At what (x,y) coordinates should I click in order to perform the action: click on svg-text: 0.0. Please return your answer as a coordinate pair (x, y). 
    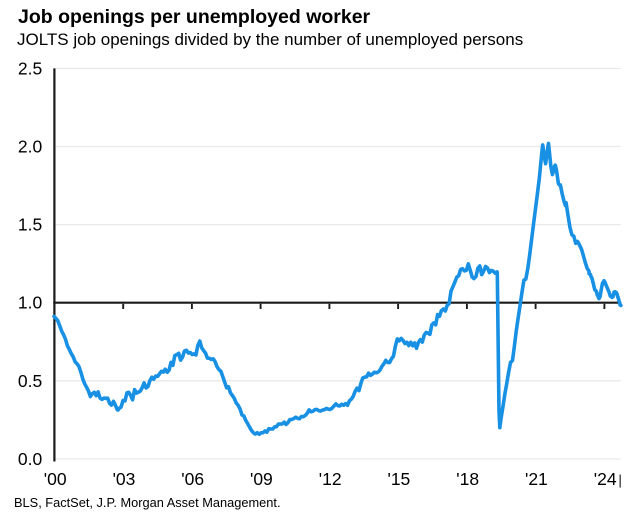
    Looking at the image, I should click on (30, 459).